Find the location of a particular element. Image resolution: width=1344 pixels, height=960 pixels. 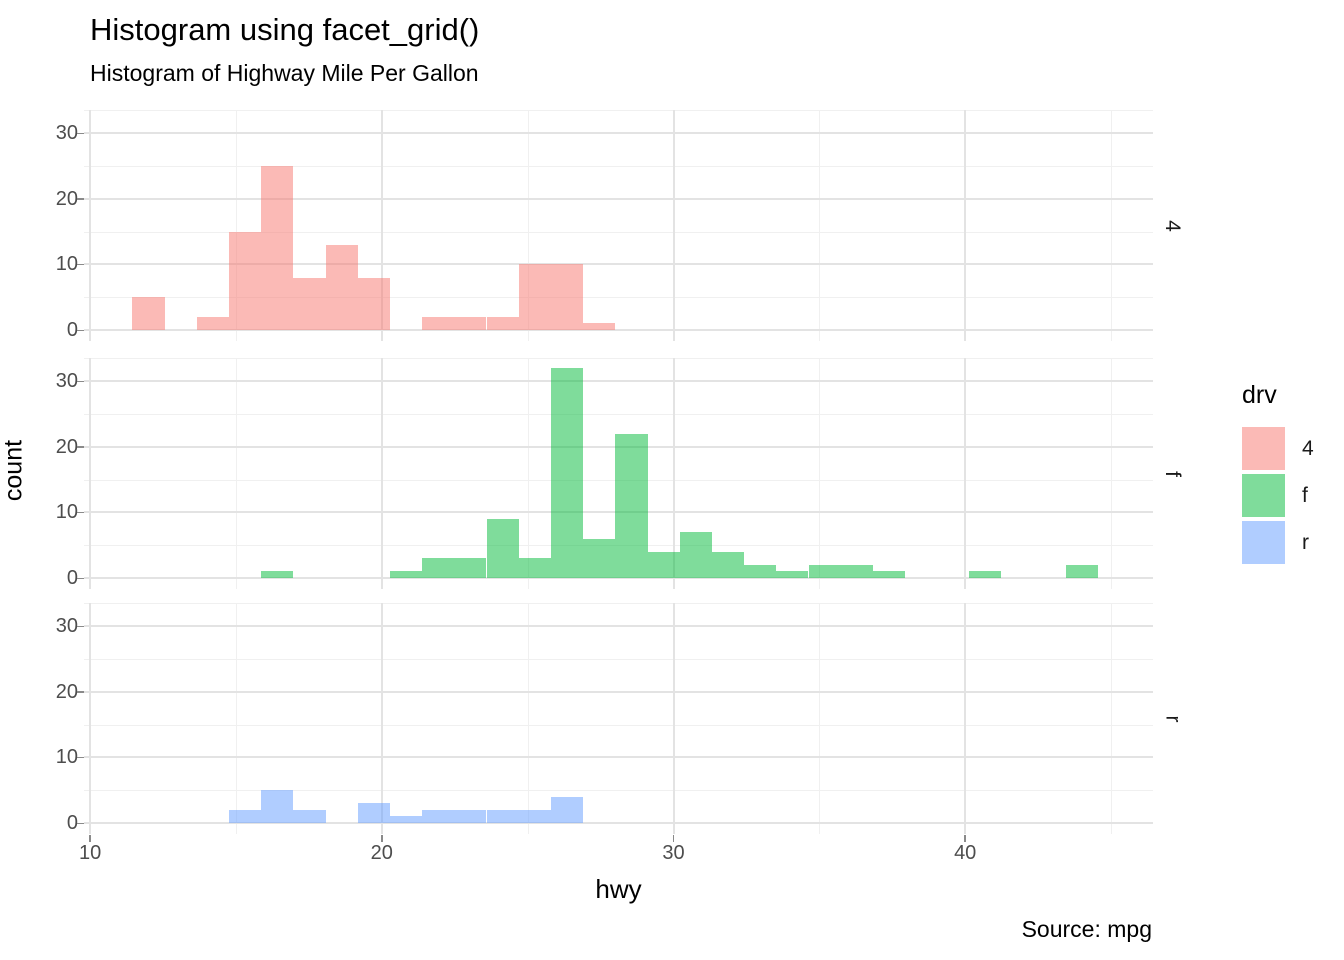

legend-entry-r: r is located at coordinates (1278, 542).